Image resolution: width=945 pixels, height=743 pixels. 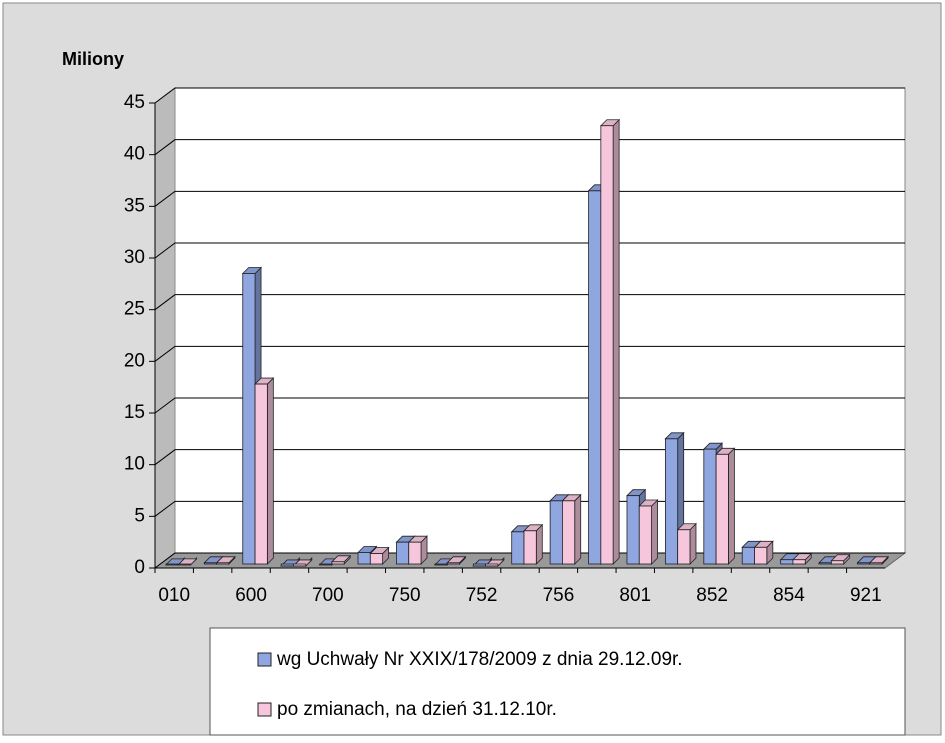 What do you see at coordinates (93, 59) in the screenshot?
I see `y-axis-label: Miliony` at bounding box center [93, 59].